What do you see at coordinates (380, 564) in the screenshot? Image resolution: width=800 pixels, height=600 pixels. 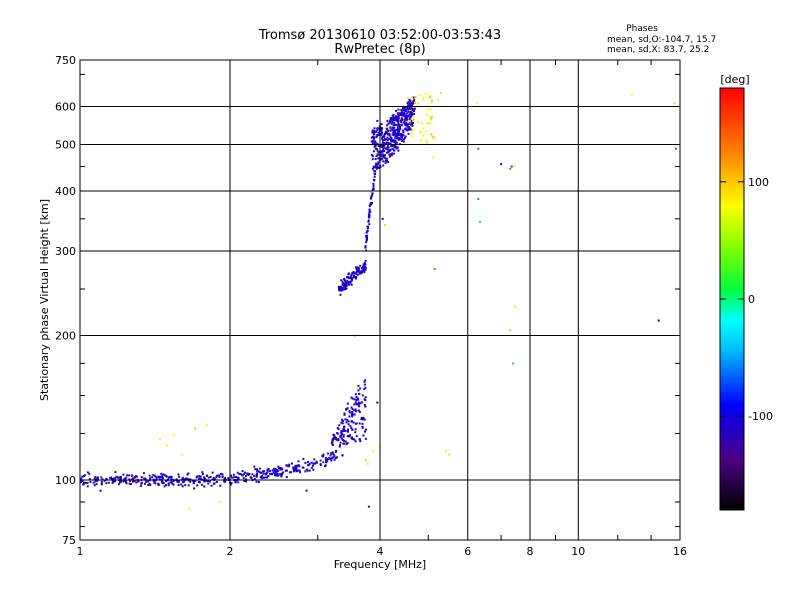 I see `x-axis-title: Frequency [MHz]` at bounding box center [380, 564].